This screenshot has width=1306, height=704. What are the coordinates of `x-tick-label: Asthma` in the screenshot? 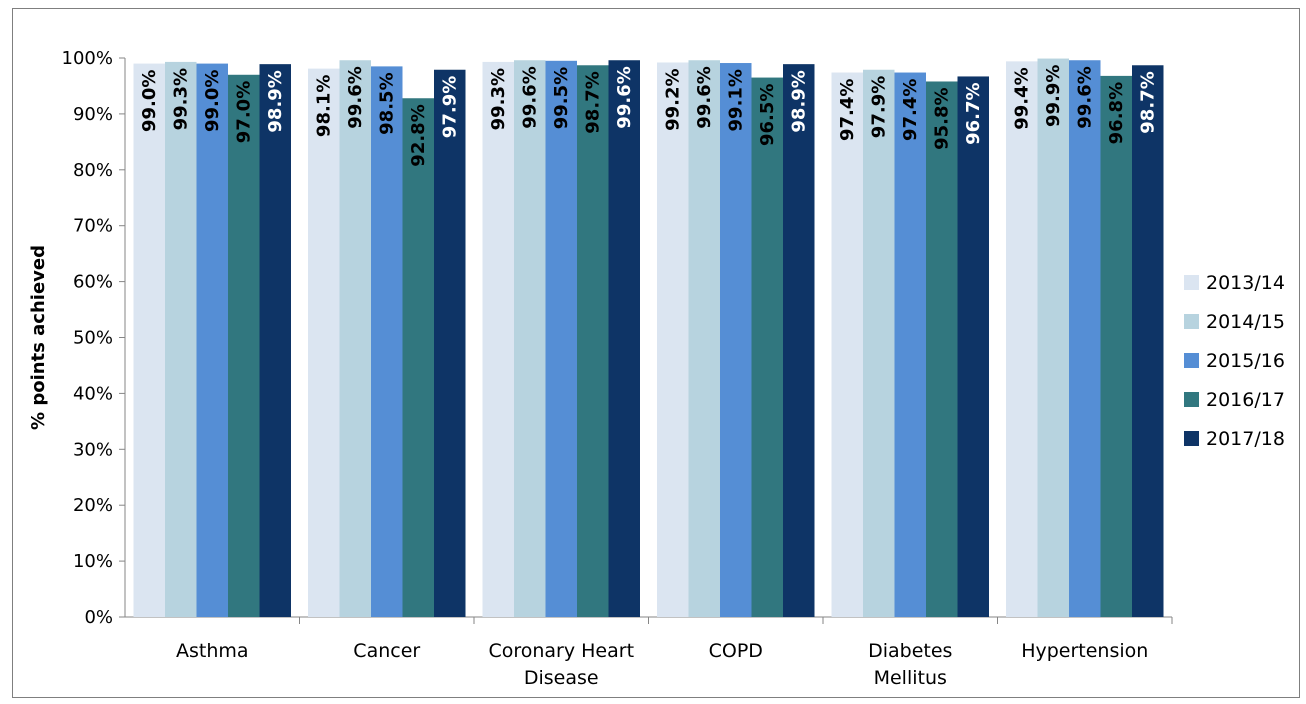 It's located at (212, 651).